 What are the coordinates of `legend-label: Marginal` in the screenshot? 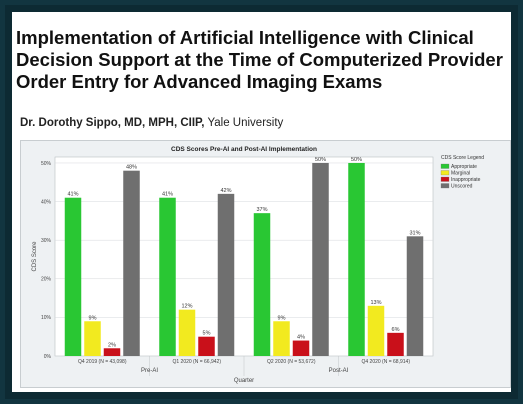 It's located at (460, 174).